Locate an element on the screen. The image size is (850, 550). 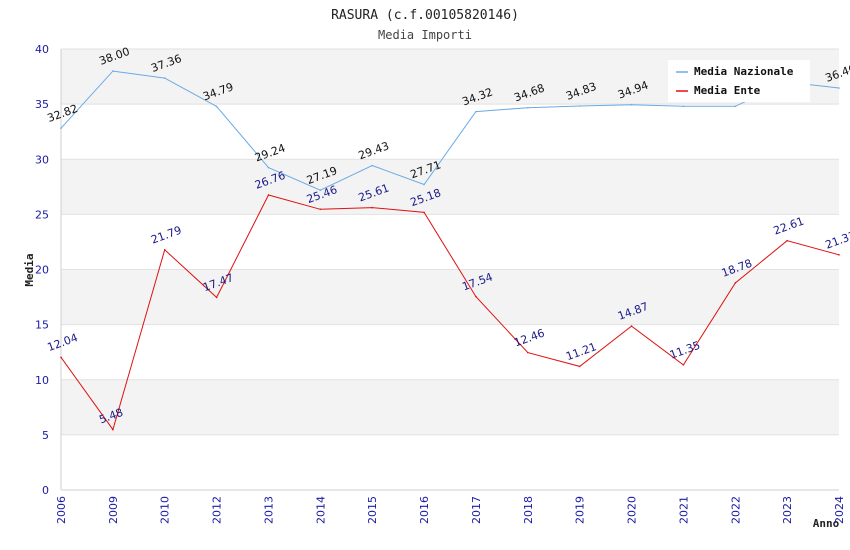
x-tick-label: 2013 is located at coordinates (268, 510).